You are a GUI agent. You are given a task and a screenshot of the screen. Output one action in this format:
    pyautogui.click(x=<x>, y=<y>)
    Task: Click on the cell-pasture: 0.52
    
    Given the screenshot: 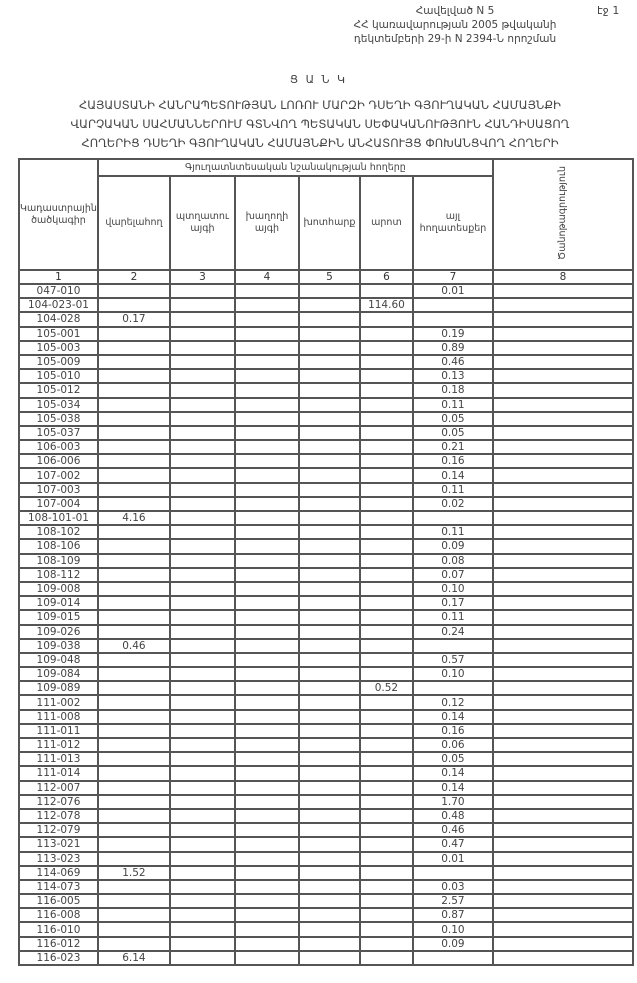 What is the action you would take?
    pyautogui.click(x=386, y=688)
    